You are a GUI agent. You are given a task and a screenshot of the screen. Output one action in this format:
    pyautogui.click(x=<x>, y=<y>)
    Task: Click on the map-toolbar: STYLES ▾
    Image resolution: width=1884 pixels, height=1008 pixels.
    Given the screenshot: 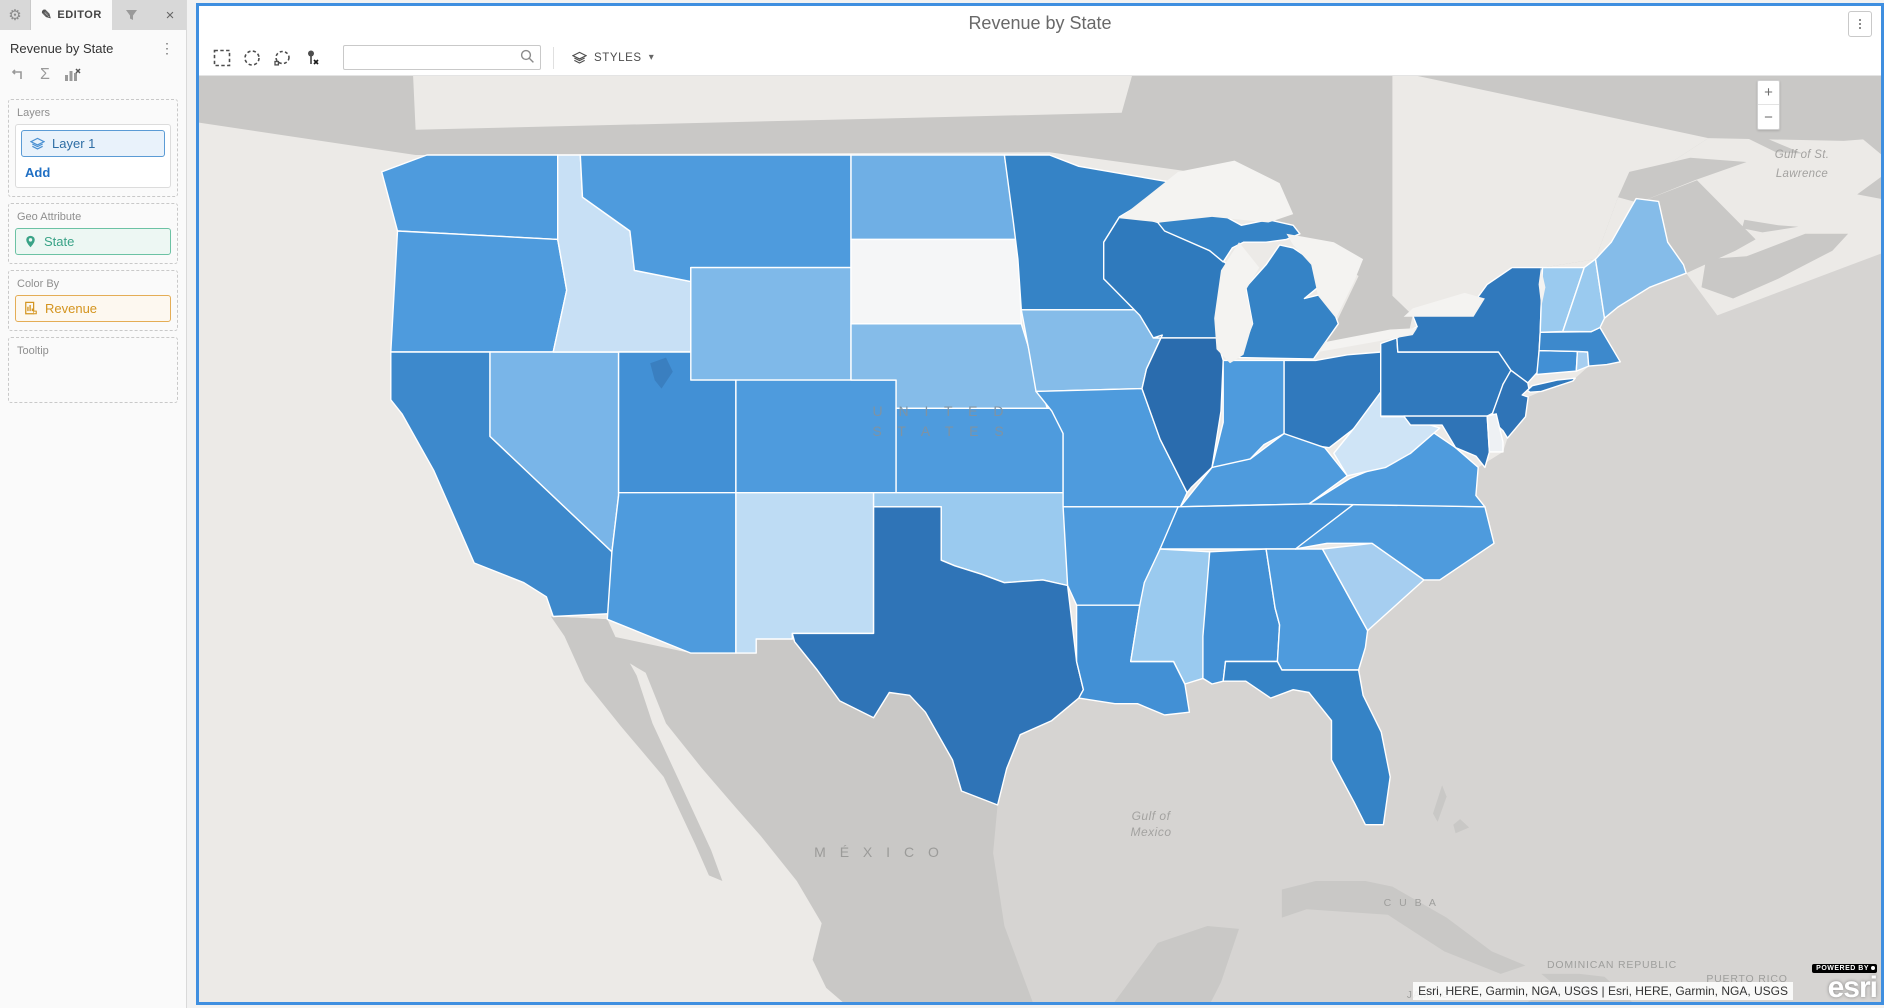 What is the action you would take?
    pyautogui.click(x=1040, y=58)
    